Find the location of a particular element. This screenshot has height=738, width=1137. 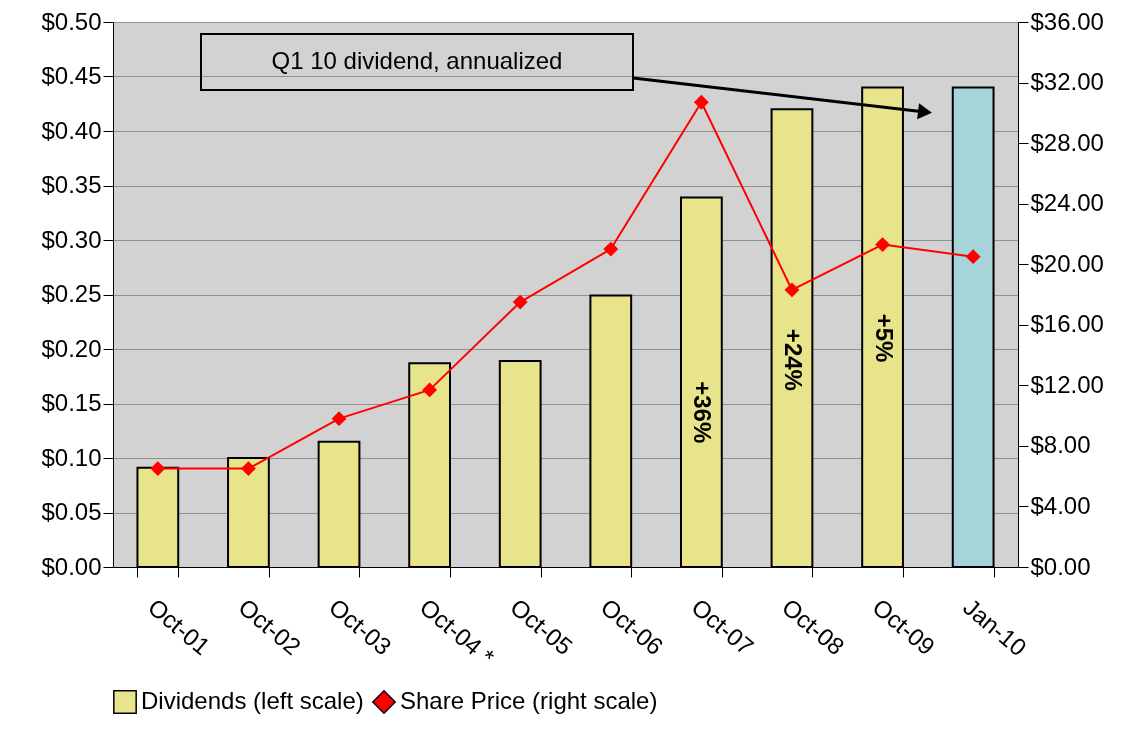

y-tick-label: $0.00 is located at coordinates (71, 566).